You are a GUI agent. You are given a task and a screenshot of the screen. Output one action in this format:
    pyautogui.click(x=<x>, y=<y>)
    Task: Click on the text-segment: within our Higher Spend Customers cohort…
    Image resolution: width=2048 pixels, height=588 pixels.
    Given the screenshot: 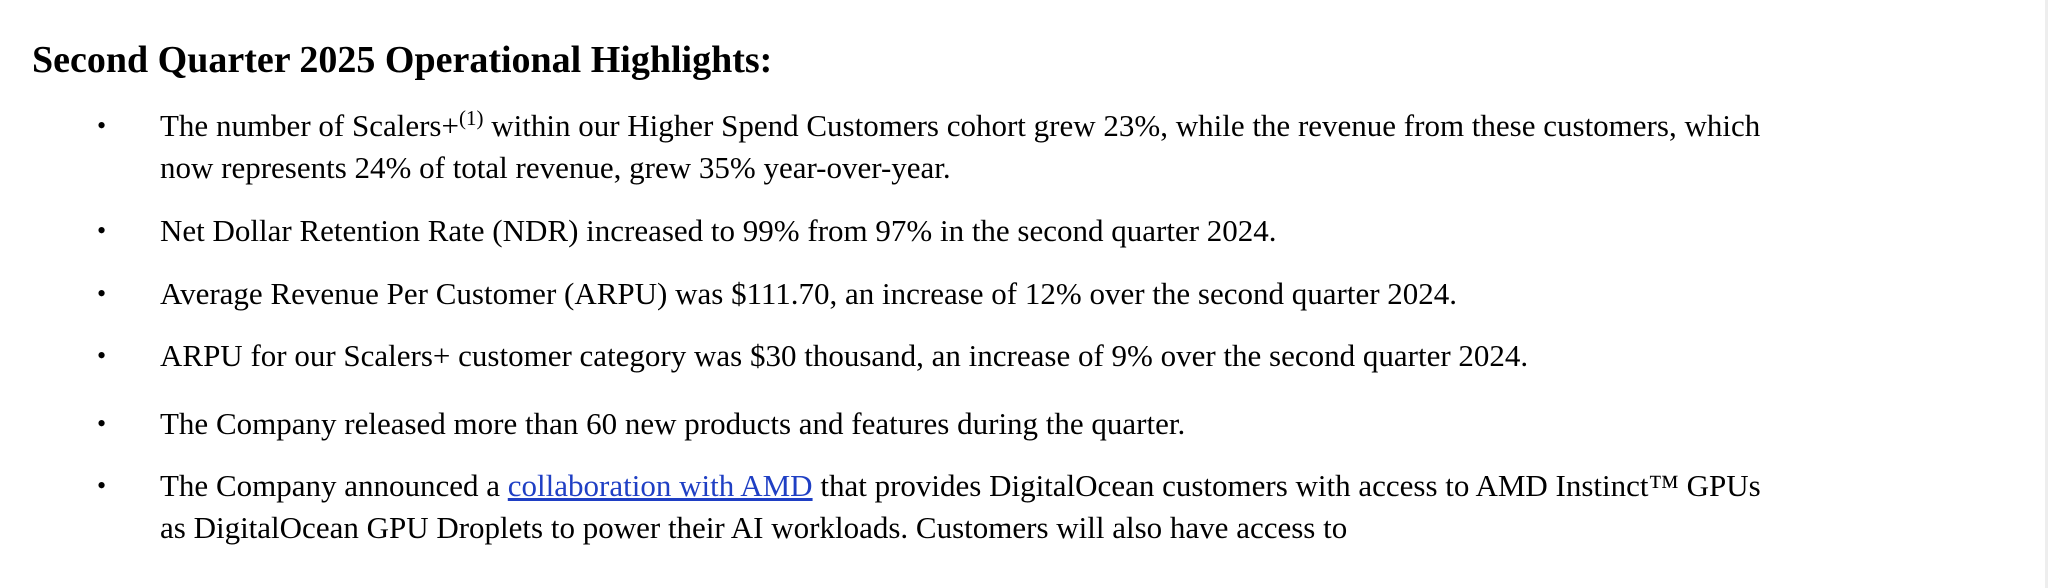 What is the action you would take?
    pyautogui.click(x=1122, y=125)
    